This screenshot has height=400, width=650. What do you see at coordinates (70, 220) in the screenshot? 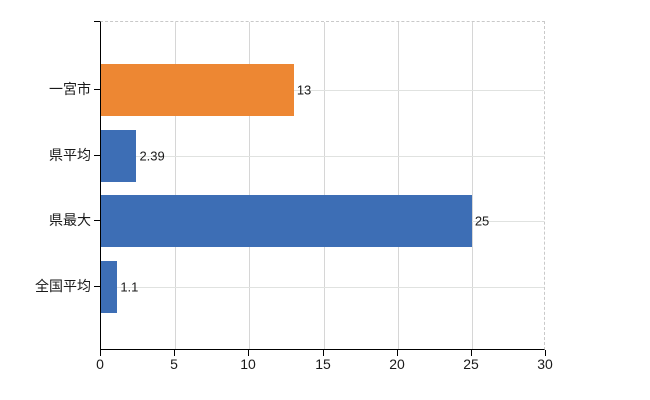
I see `category-label: 県最大` at bounding box center [70, 220].